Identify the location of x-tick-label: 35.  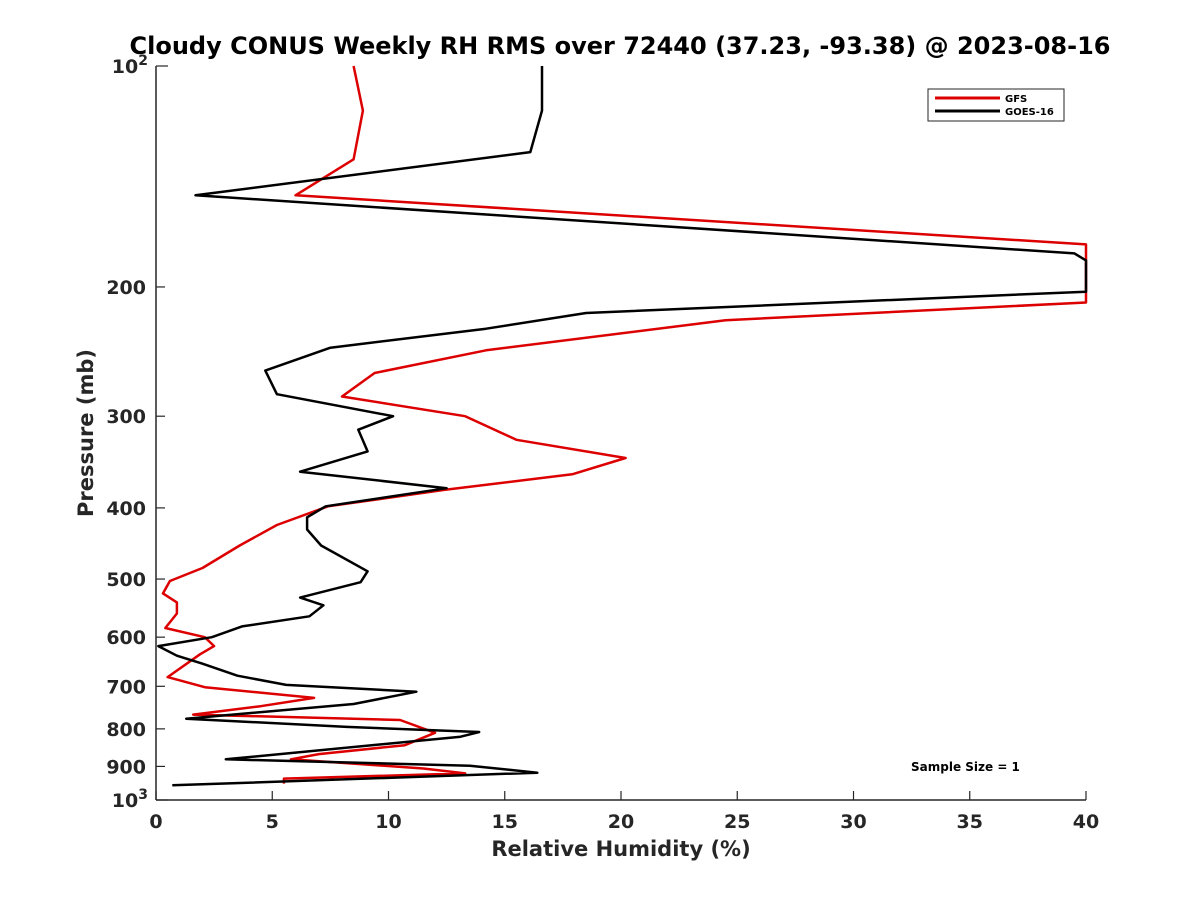
(970, 822).